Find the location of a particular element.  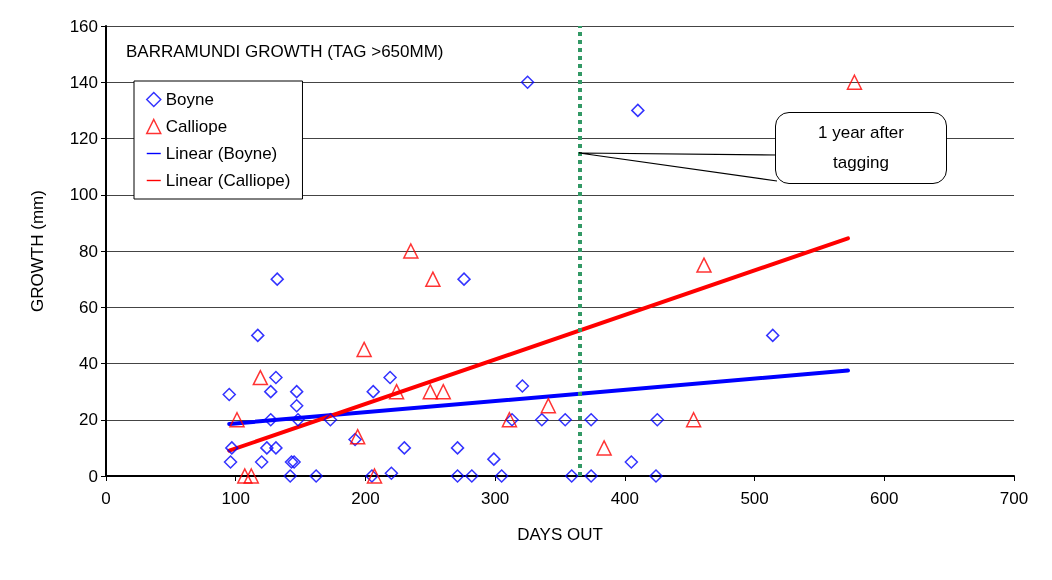

y-tick-label: 120 is located at coordinates (83, 138).